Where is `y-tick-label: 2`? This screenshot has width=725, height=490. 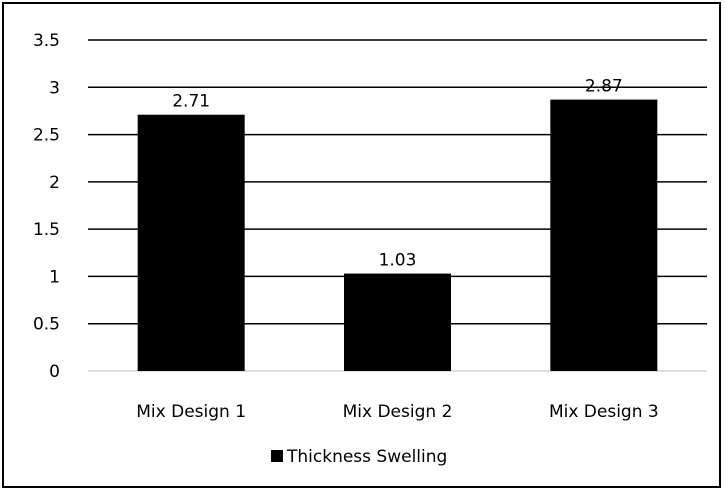
y-tick-label: 2 is located at coordinates (54, 183).